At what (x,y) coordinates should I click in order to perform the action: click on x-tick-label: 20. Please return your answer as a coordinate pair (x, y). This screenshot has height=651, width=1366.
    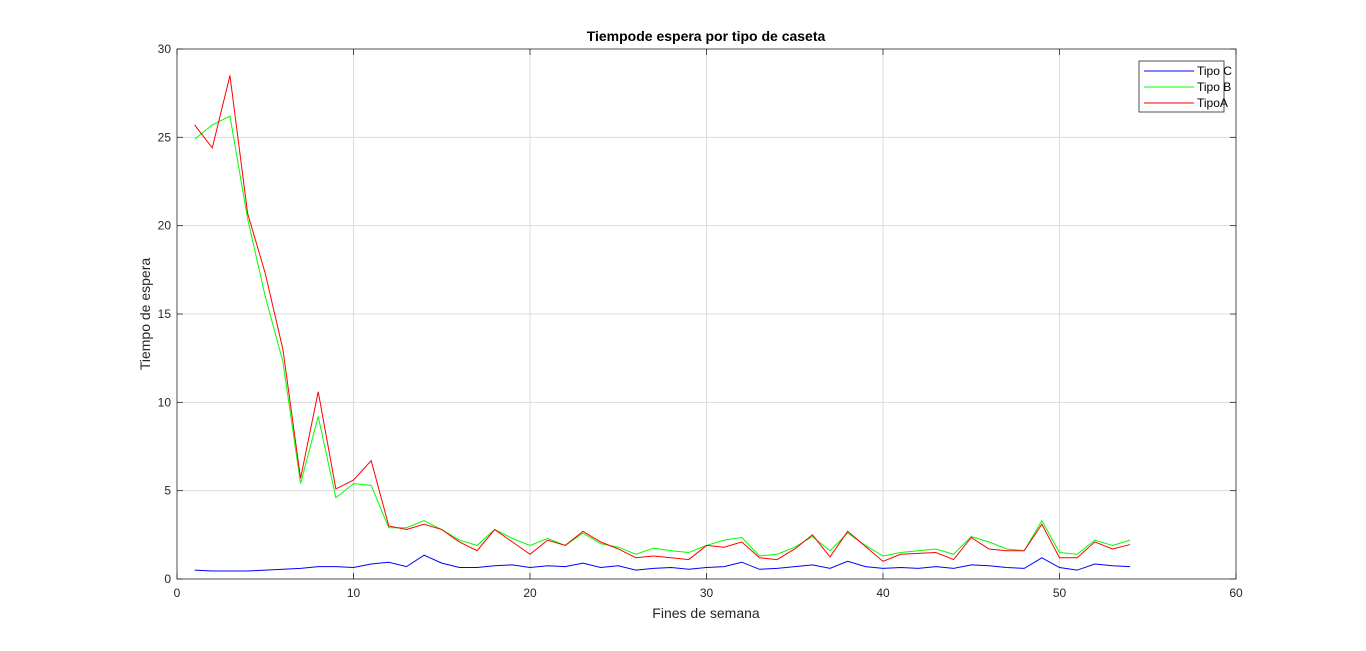
    Looking at the image, I should click on (530, 593).